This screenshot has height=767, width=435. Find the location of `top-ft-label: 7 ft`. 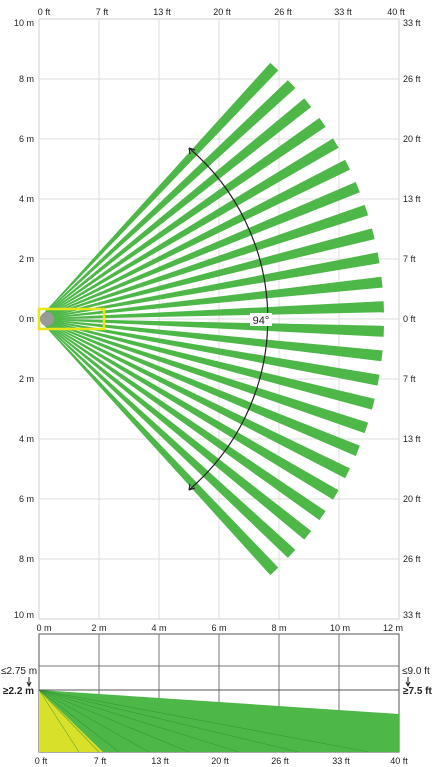

top-ft-label: 7 ft is located at coordinates (102, 12).